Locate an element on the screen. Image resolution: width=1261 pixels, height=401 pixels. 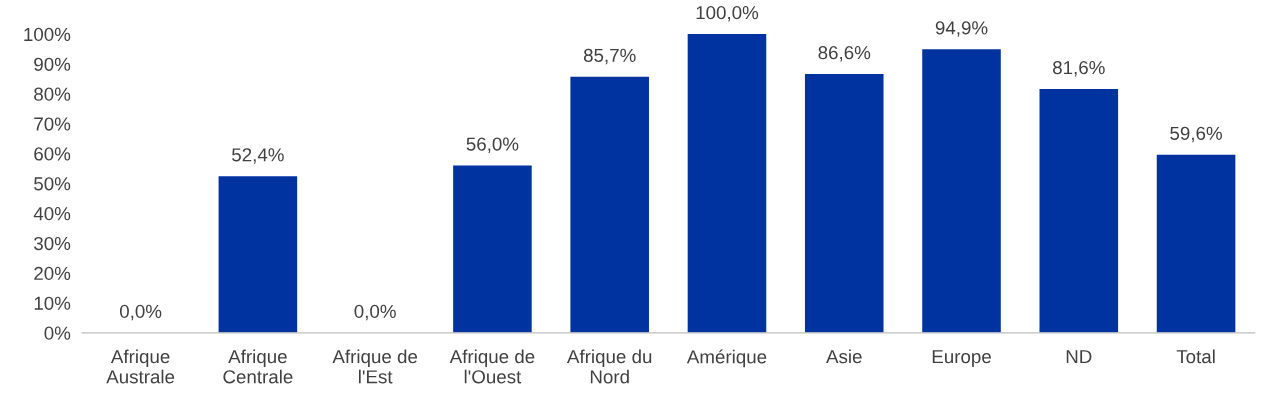
x-tick-label: Amérique is located at coordinates (726, 358).